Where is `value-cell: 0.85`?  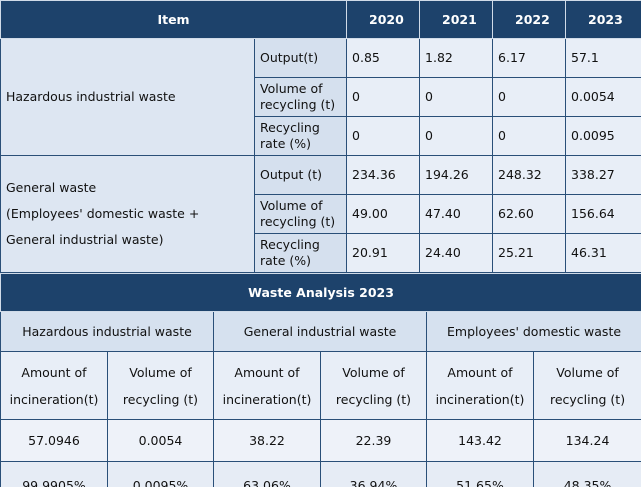 value-cell: 0.85 is located at coordinates (383, 58).